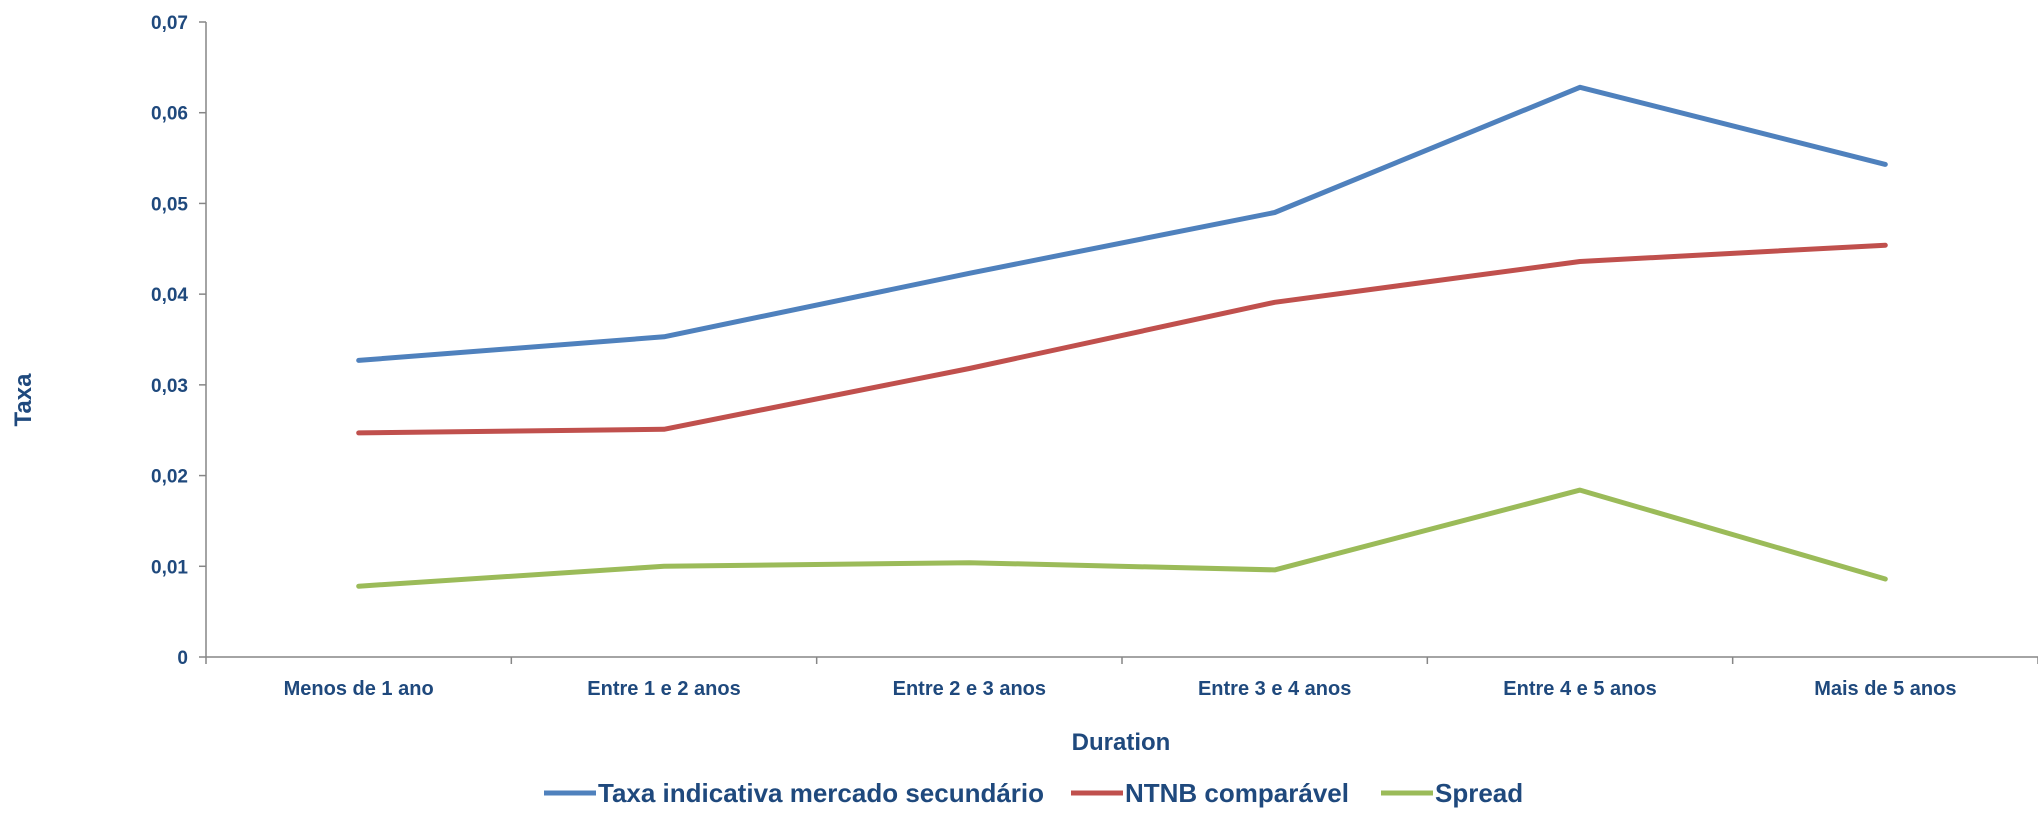 This screenshot has width=2038, height=821. Describe the element at coordinates (169, 114) in the screenshot. I see `y-tick-label: 0,06` at that location.